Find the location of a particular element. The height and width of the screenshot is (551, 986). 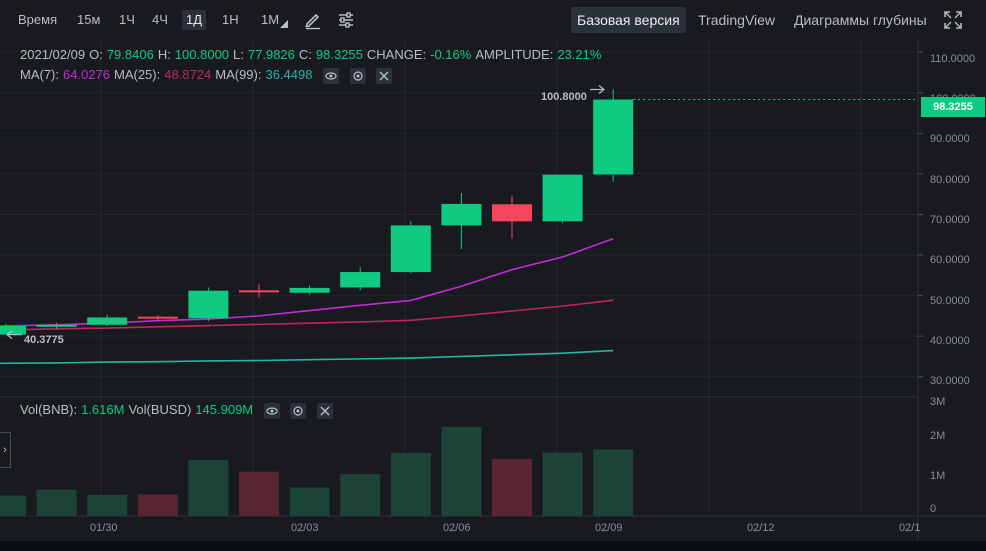

ma7-value: 64.0276 is located at coordinates (86, 74).